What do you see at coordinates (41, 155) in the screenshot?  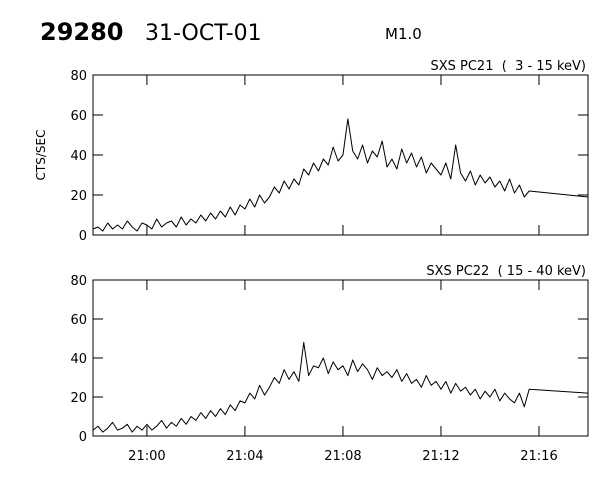 I see `y-axis-label: CTS/SEC` at bounding box center [41, 155].